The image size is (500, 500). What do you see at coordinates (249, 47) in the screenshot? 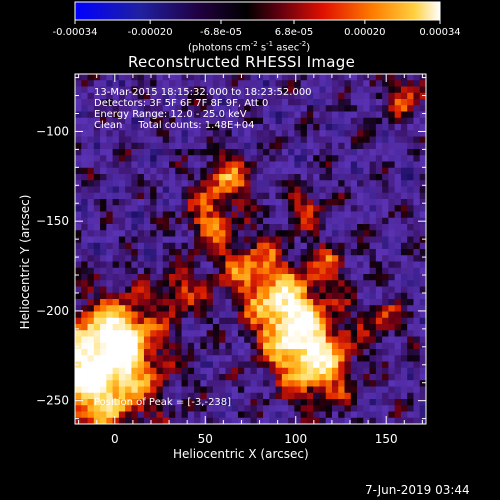
I see `colorbar-units: (photons cm-2 s-1 asec-2)` at bounding box center [249, 47].